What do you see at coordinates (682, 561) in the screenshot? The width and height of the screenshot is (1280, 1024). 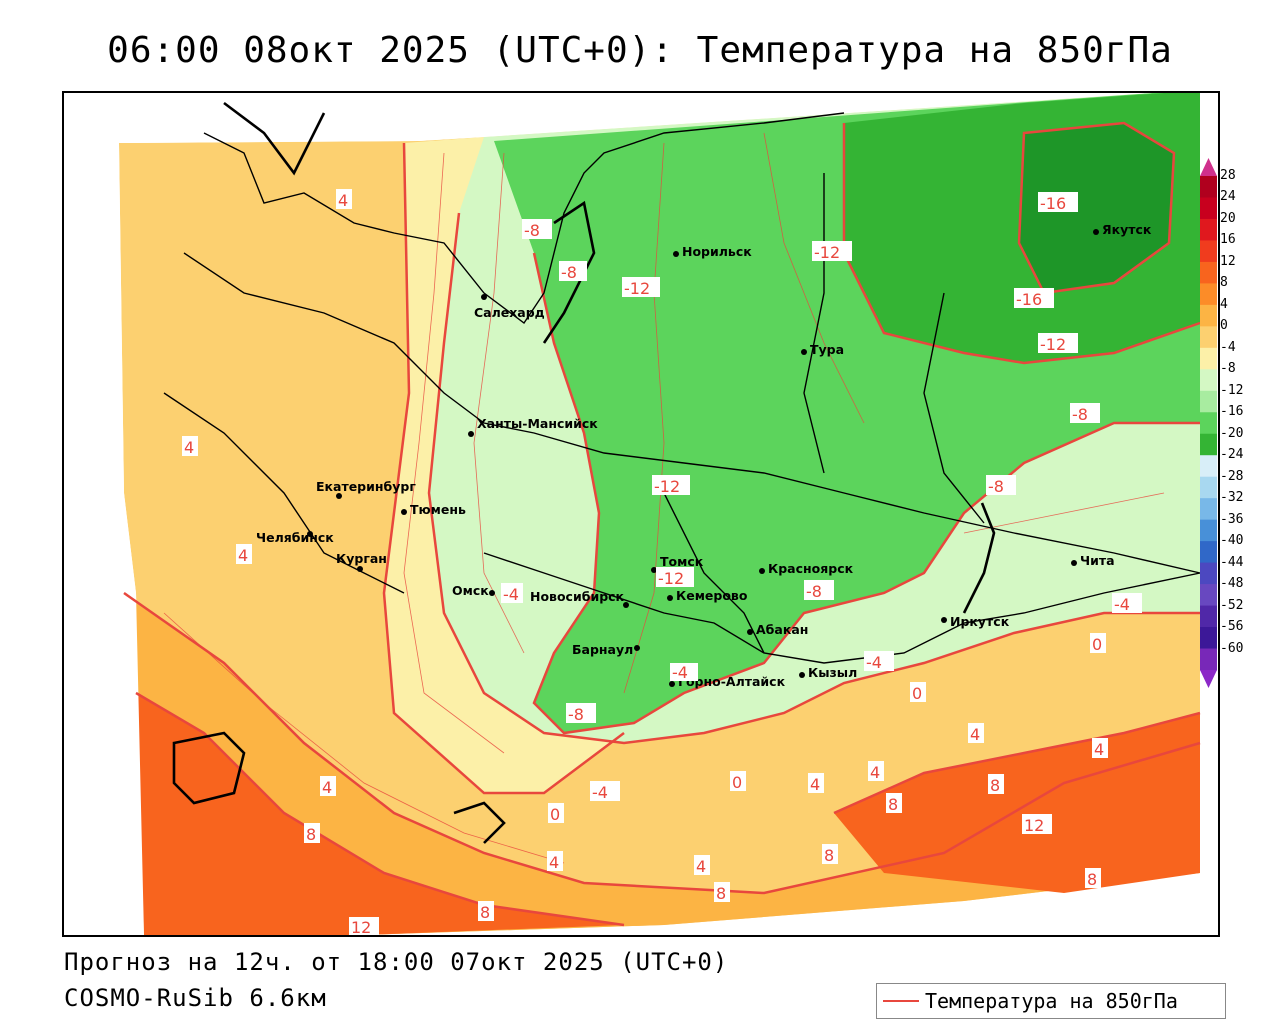 I see `city-label: Томск` at bounding box center [682, 561].